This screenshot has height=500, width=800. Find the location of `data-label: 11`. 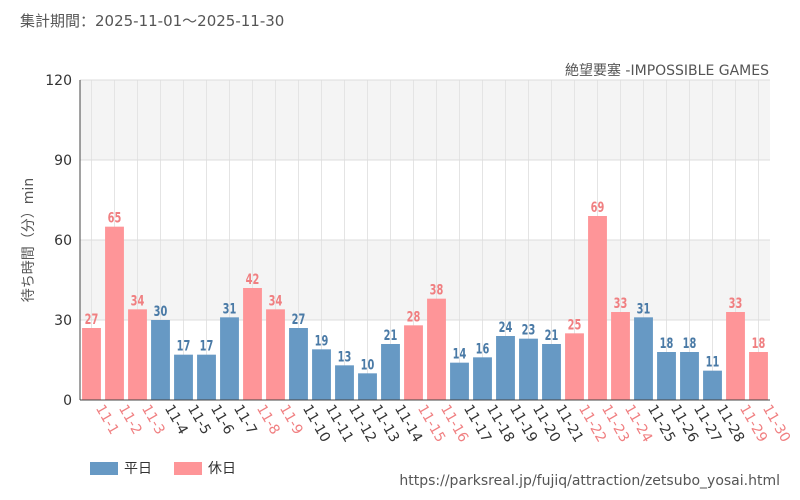

data-label: 11 is located at coordinates (713, 361).